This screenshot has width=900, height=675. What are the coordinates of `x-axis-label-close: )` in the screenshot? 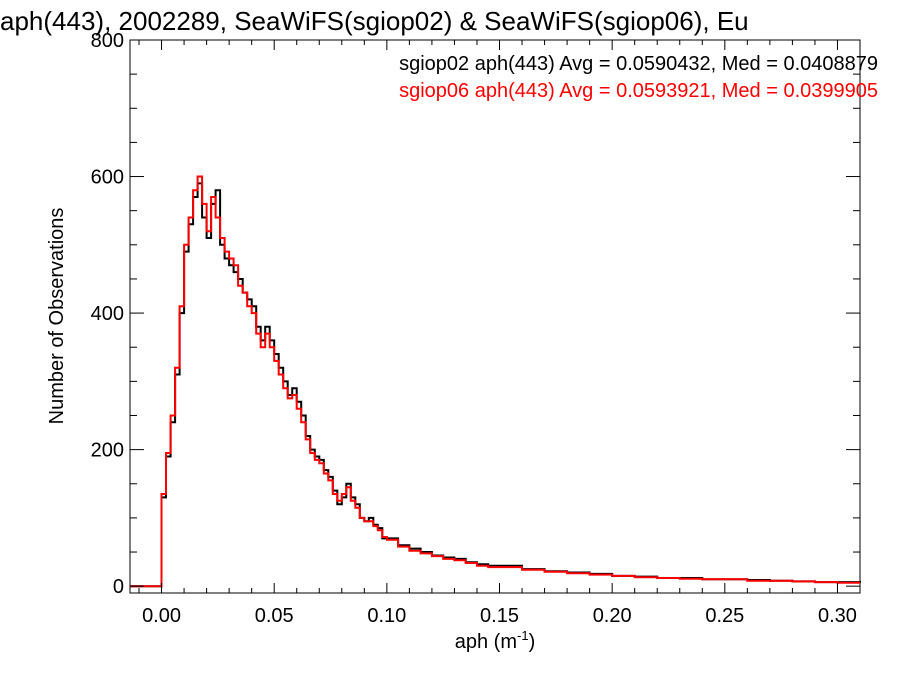 It's located at (532, 642).